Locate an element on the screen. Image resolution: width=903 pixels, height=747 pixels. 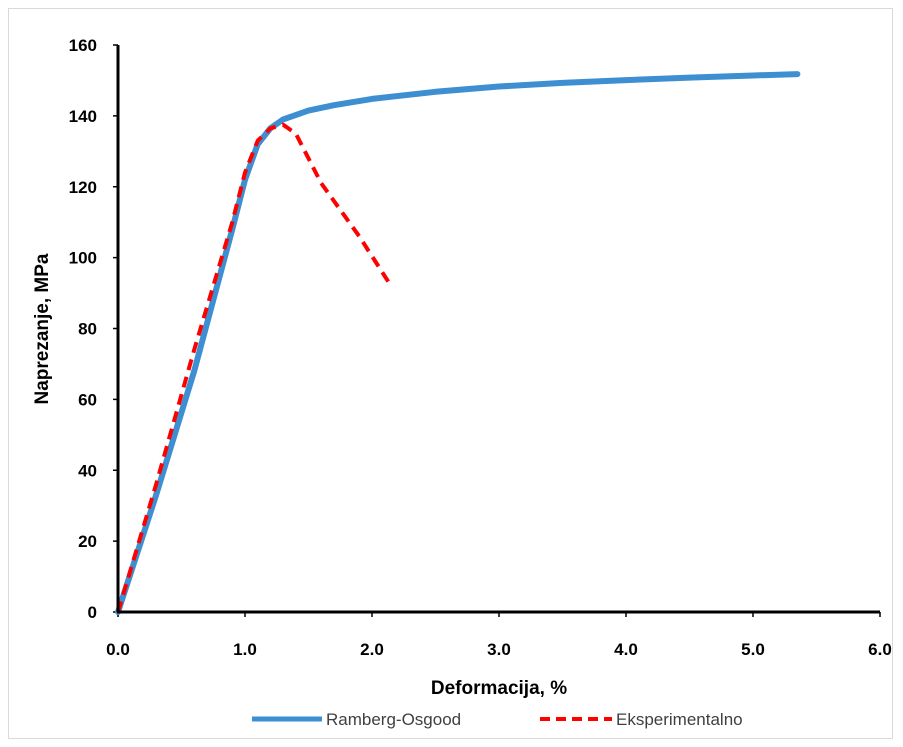
y-tick-label: 120 is located at coordinates (83, 187).